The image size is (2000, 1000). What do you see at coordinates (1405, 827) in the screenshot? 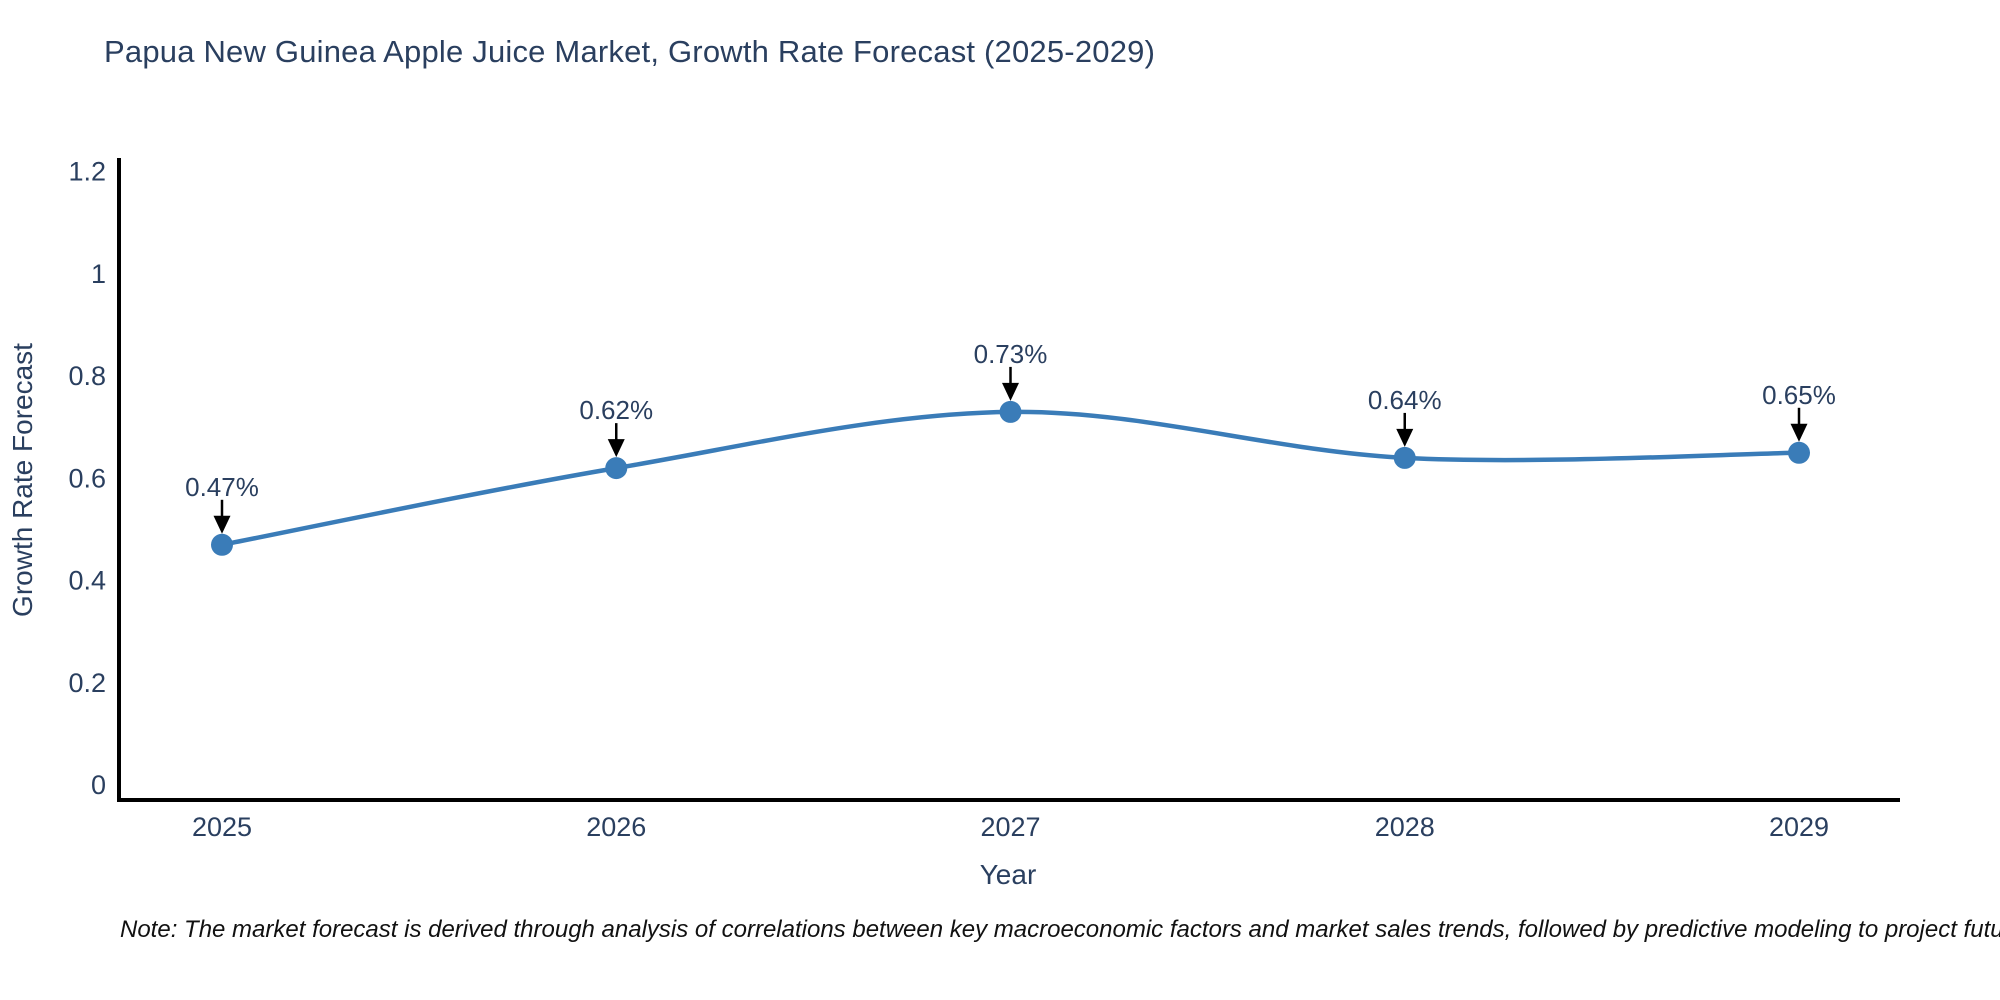
I see `x-tick-label: 2028` at bounding box center [1405, 827].